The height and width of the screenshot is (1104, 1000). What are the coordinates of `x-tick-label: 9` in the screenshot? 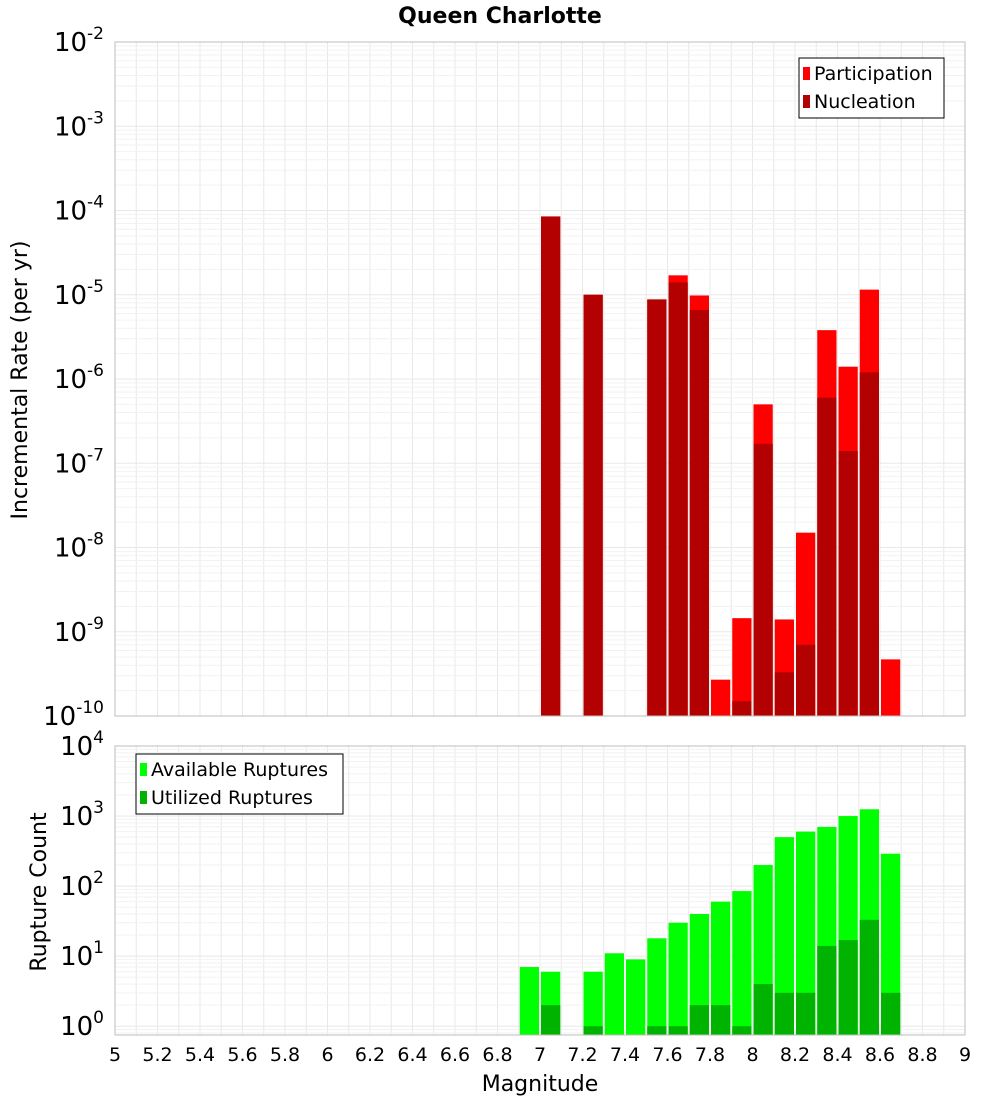 It's located at (965, 1055).